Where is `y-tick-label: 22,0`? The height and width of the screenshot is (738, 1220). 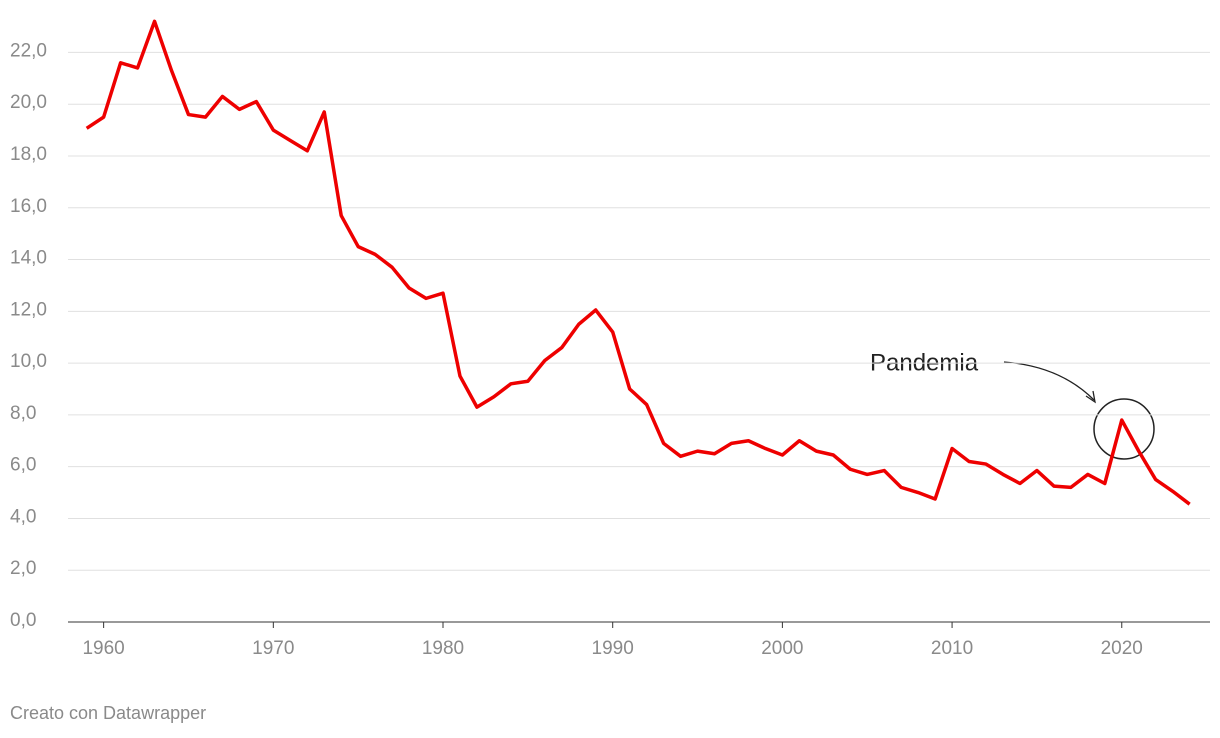 y-tick-label: 22,0 is located at coordinates (28, 50).